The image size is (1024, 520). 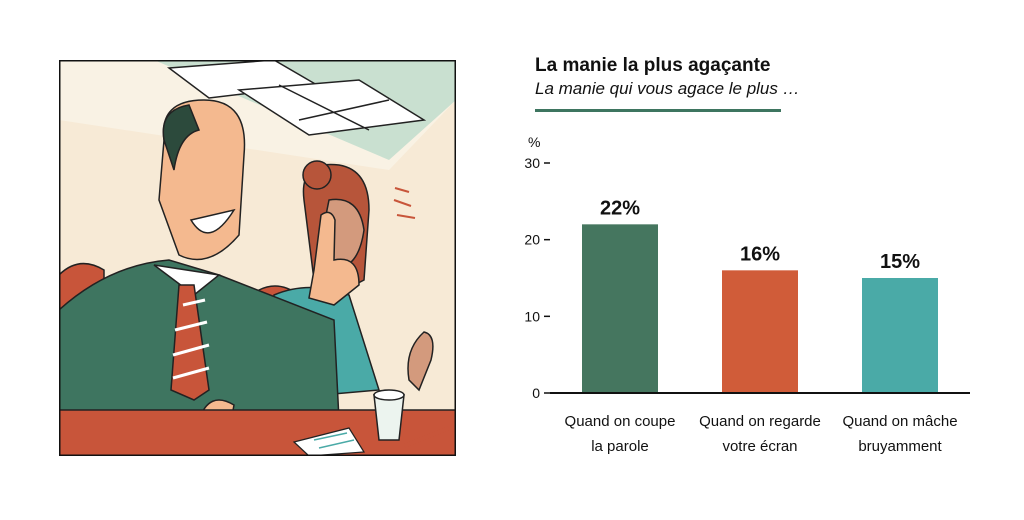 What do you see at coordinates (899, 421) in the screenshot?
I see `category-label: Quand on mâche` at bounding box center [899, 421].